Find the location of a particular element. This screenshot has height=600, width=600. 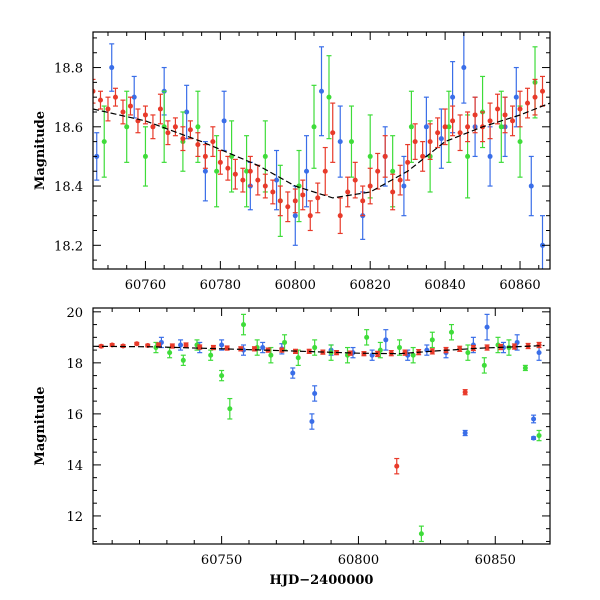

y-tick-label: 18.2 is located at coordinates (68, 246).